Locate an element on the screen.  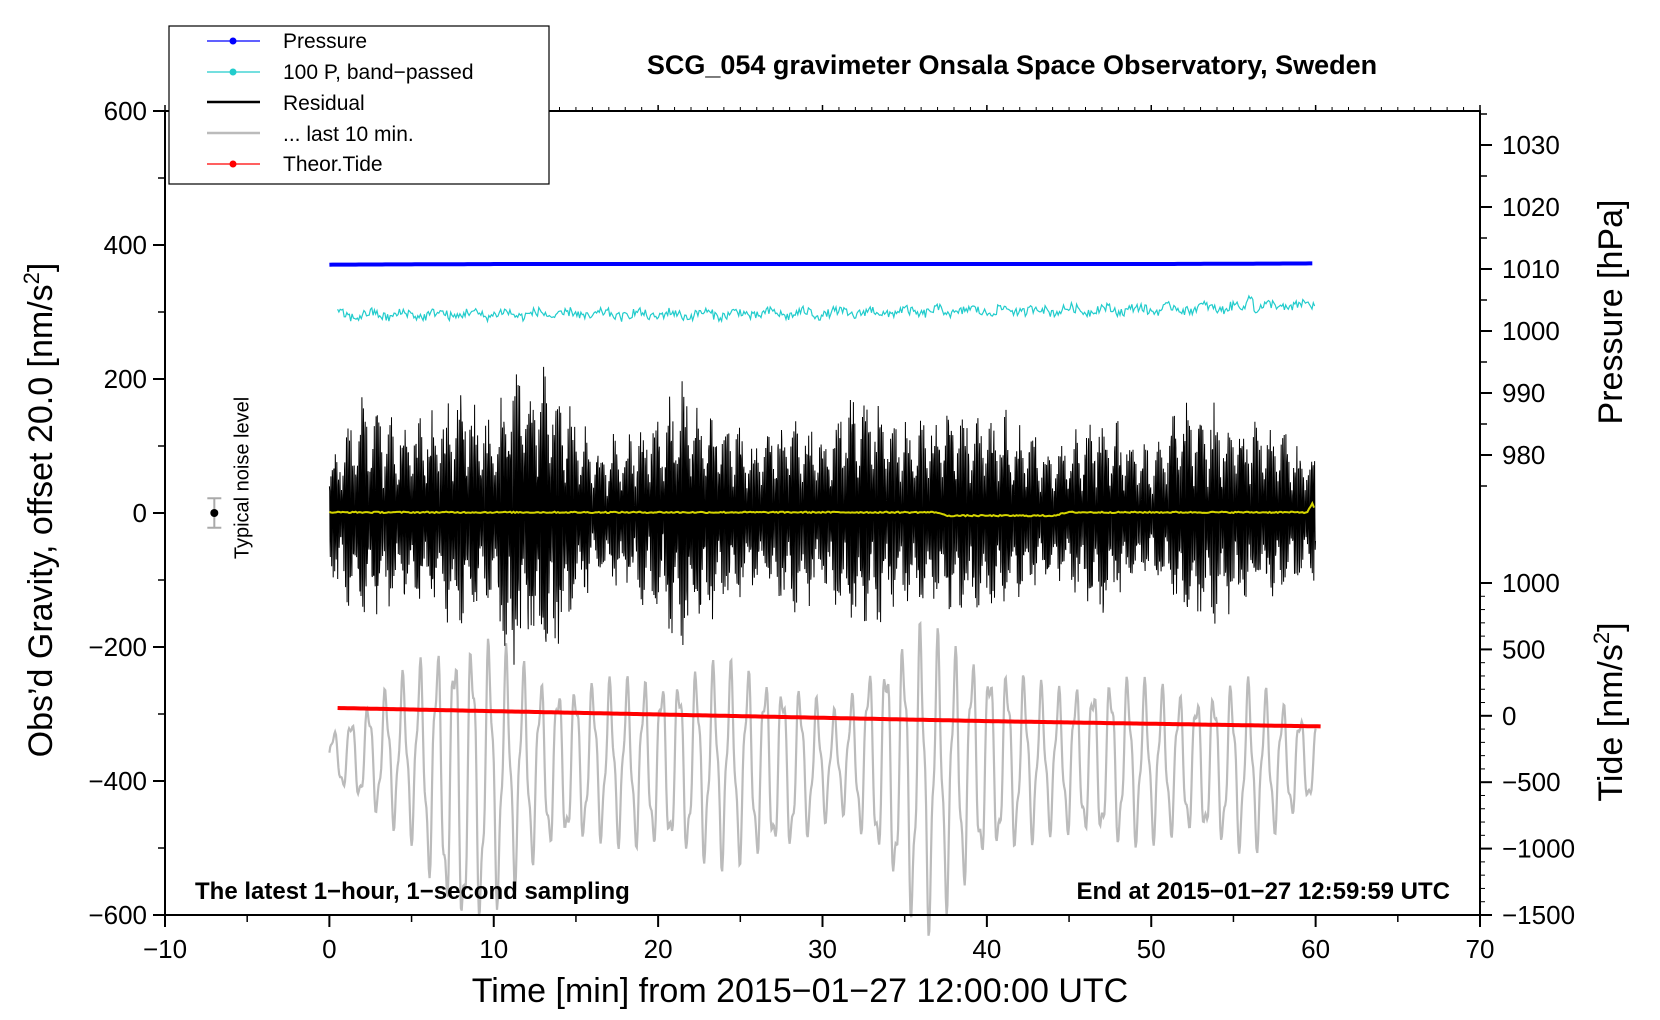
y-axis-label-left: Obs’d Gravity, offset 20.0 [nm/s2] is located at coordinates (39, 510).